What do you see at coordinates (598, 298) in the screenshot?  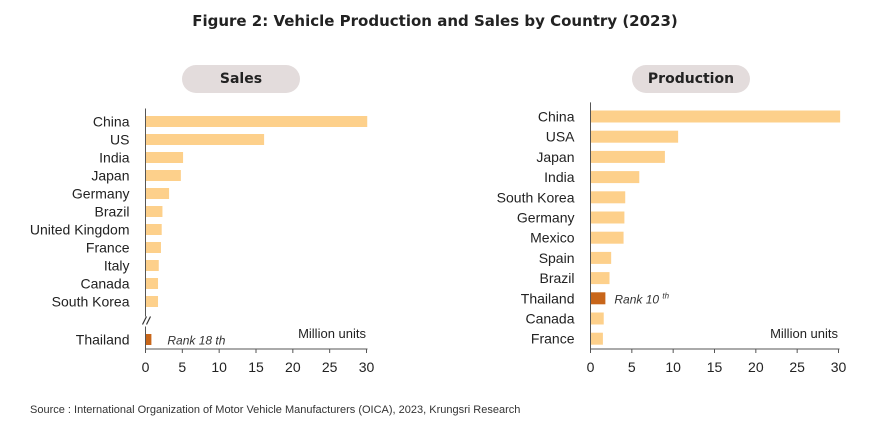 I see `production-bar-thailand` at bounding box center [598, 298].